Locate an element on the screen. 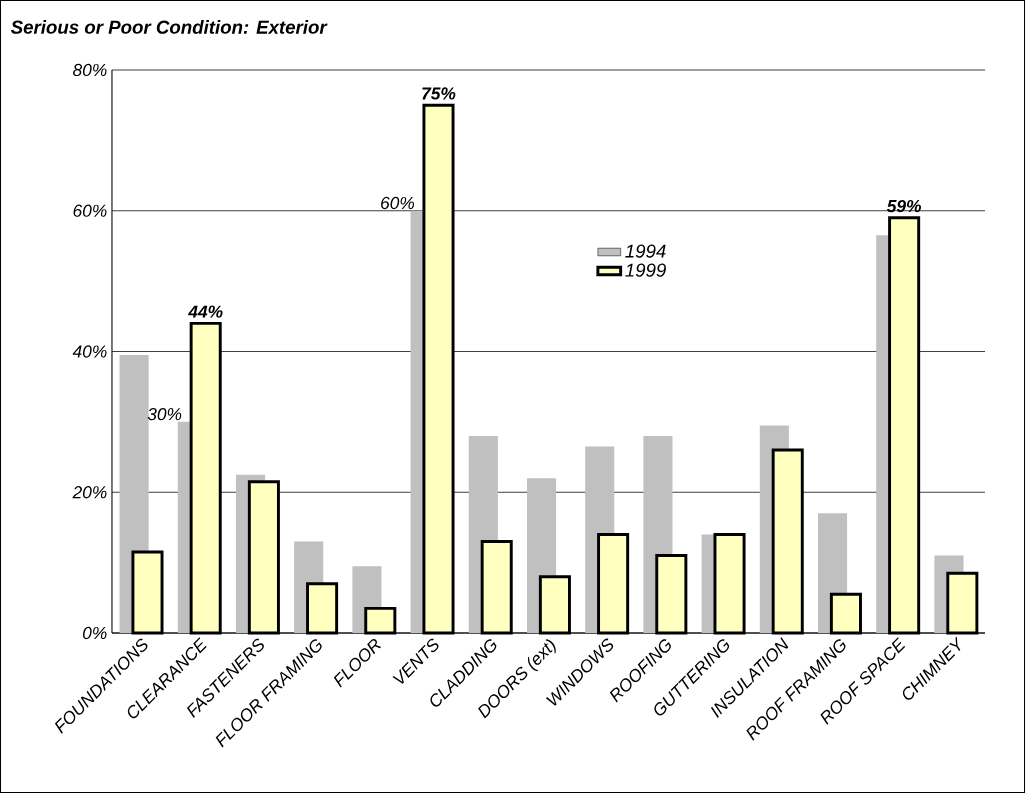 Image resolution: width=1025 pixels, height=793 pixels. y-tick-label: 20% is located at coordinates (89, 492).